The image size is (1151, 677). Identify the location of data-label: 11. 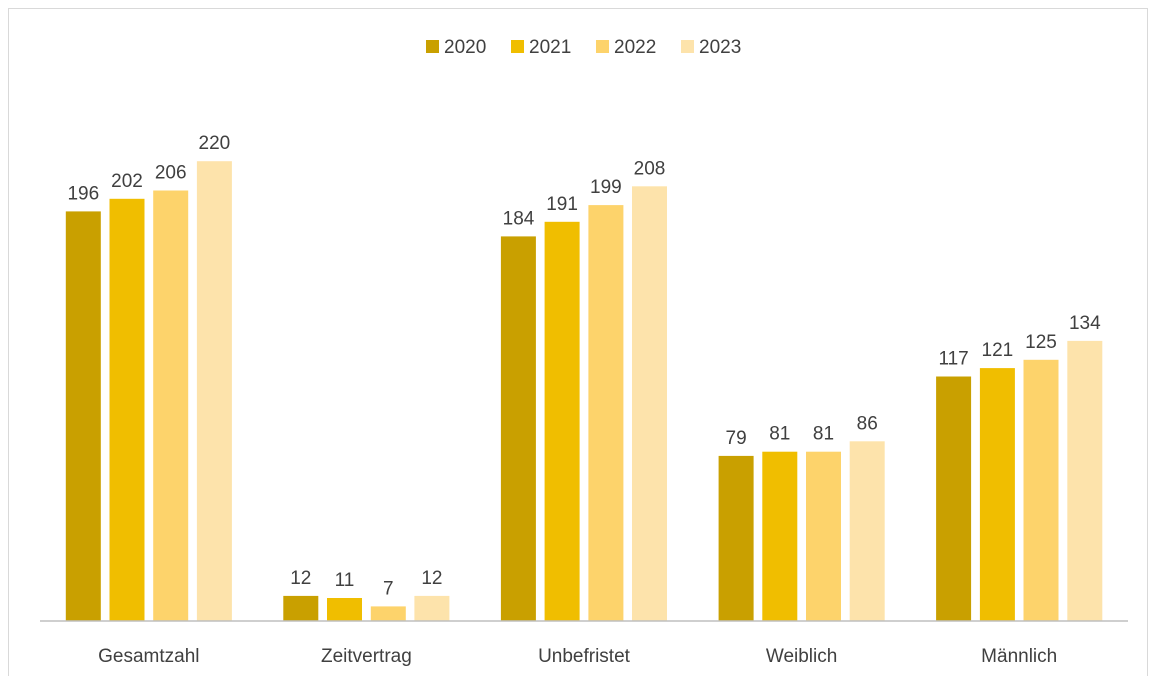
(345, 580).